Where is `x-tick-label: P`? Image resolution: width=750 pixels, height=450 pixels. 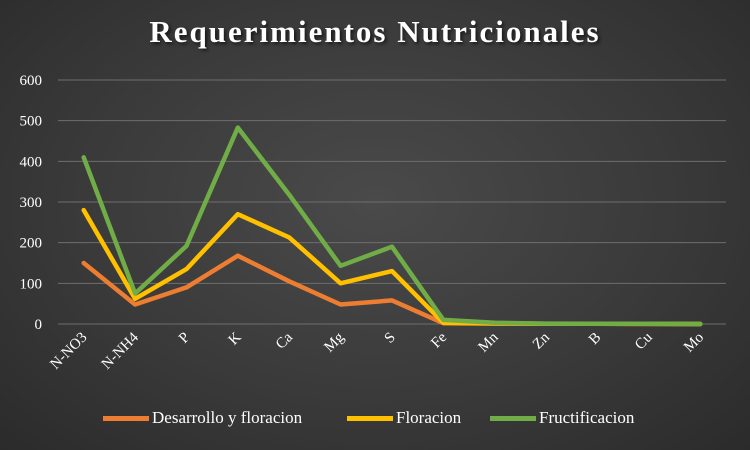
x-tick-label: P is located at coordinates (184, 338).